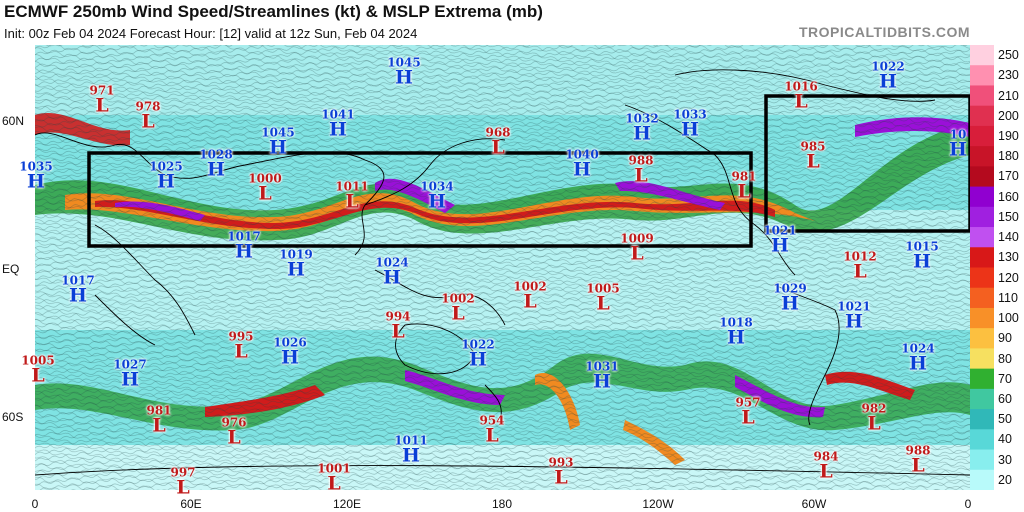 The height and width of the screenshot is (512, 1024). What do you see at coordinates (13, 417) in the screenshot?
I see `lat-label-60s: 60S` at bounding box center [13, 417].